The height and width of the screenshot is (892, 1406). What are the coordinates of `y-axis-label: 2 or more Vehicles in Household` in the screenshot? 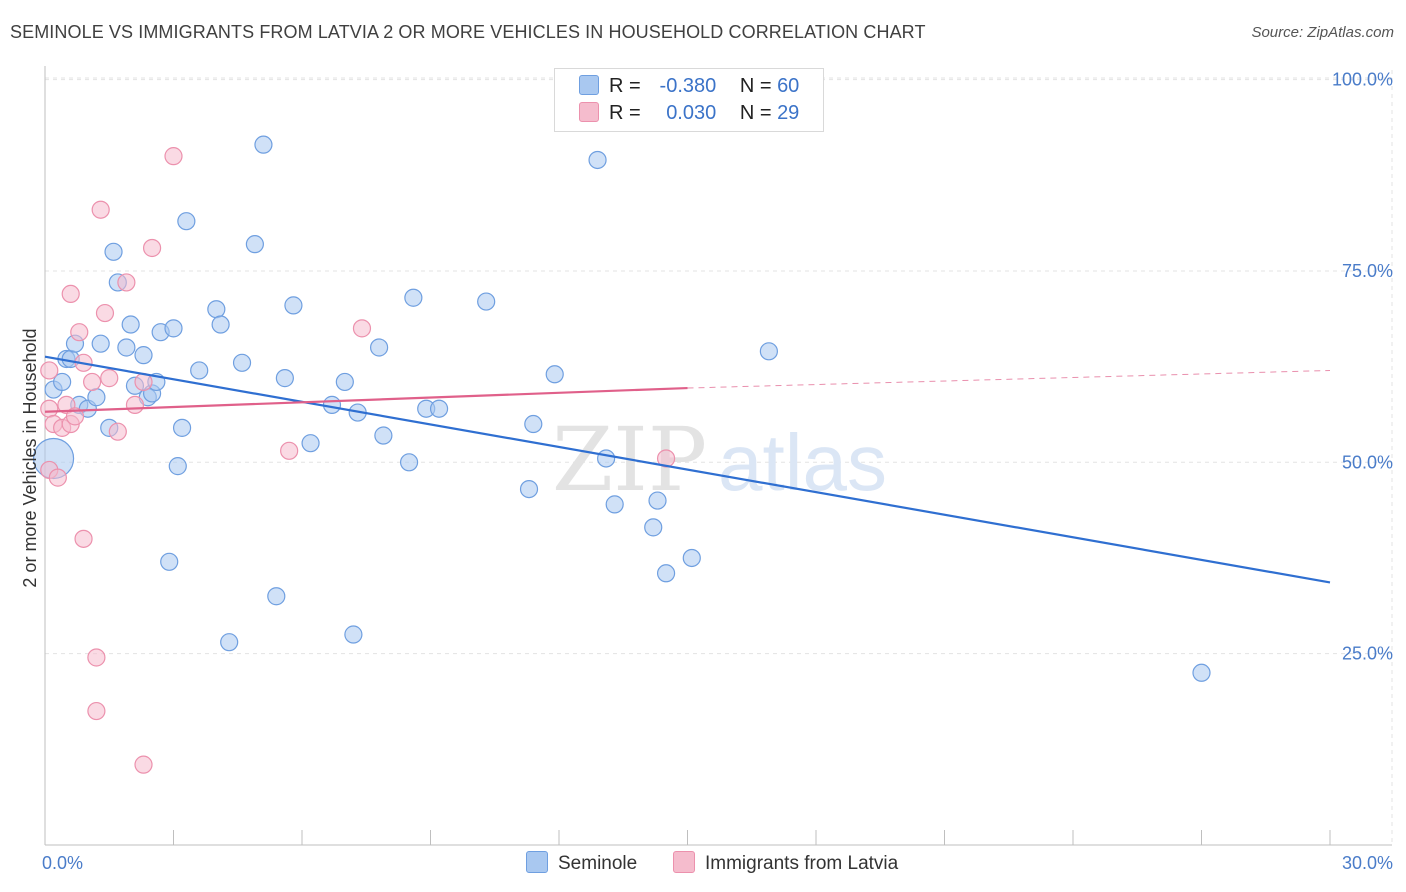 It's located at (30, 457).